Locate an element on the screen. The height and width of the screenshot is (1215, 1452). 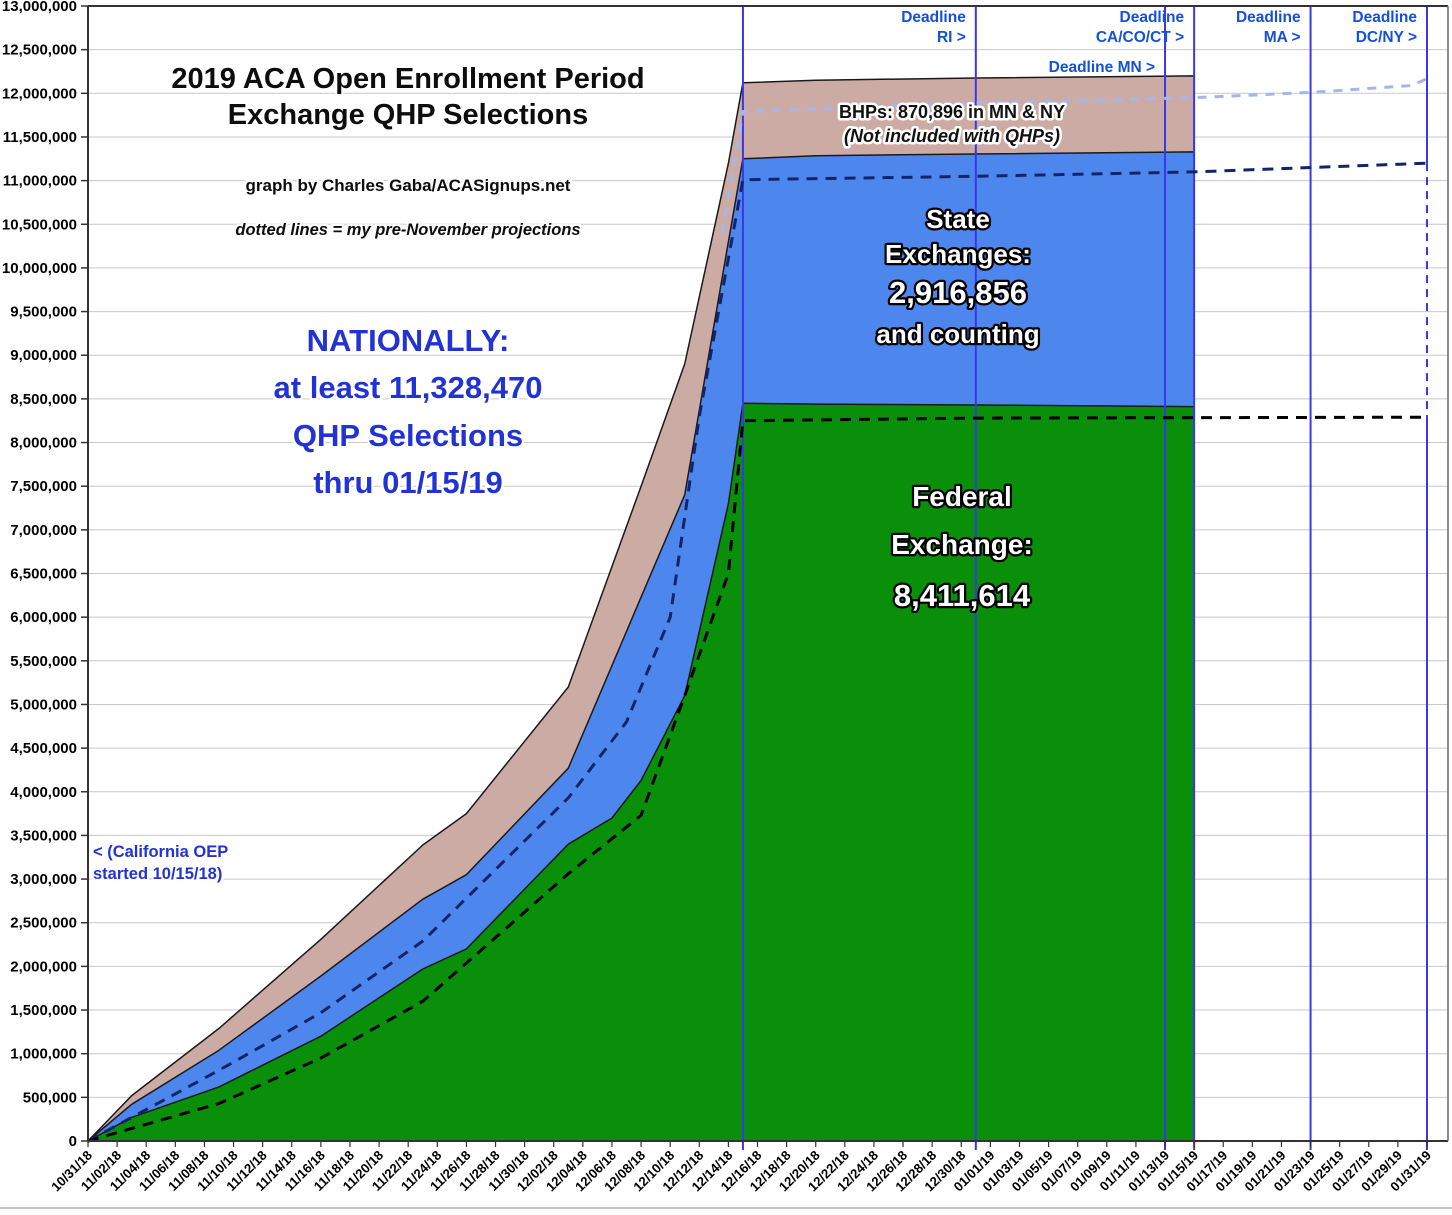
y-tick-label: 5,500,000 is located at coordinates (43, 661).